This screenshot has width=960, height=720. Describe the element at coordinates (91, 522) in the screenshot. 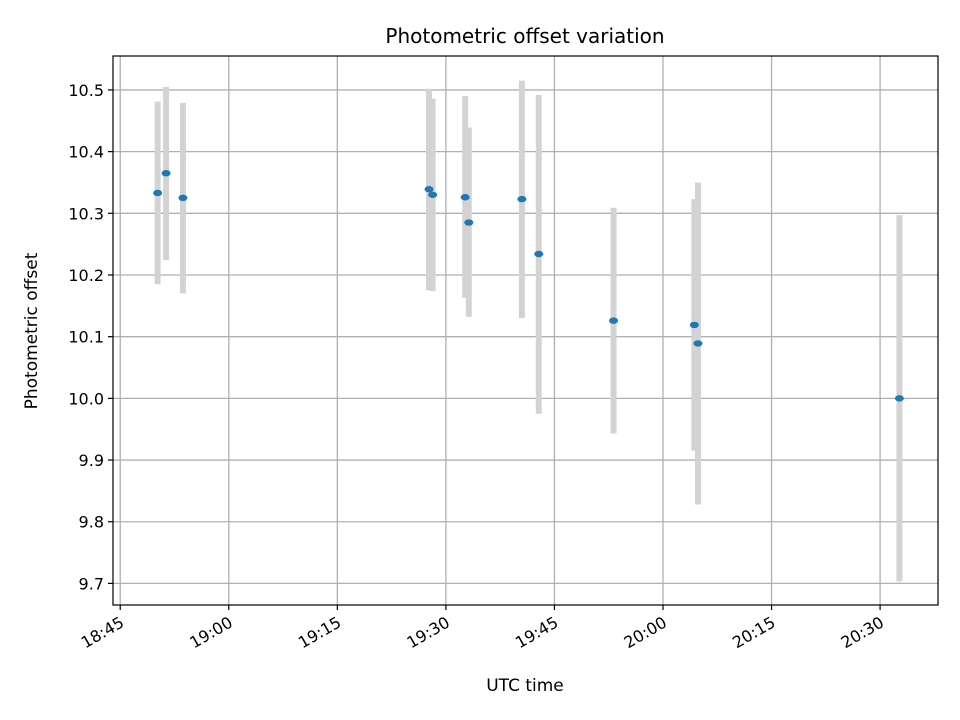

I see `y-tick-label: 9.8` at that location.